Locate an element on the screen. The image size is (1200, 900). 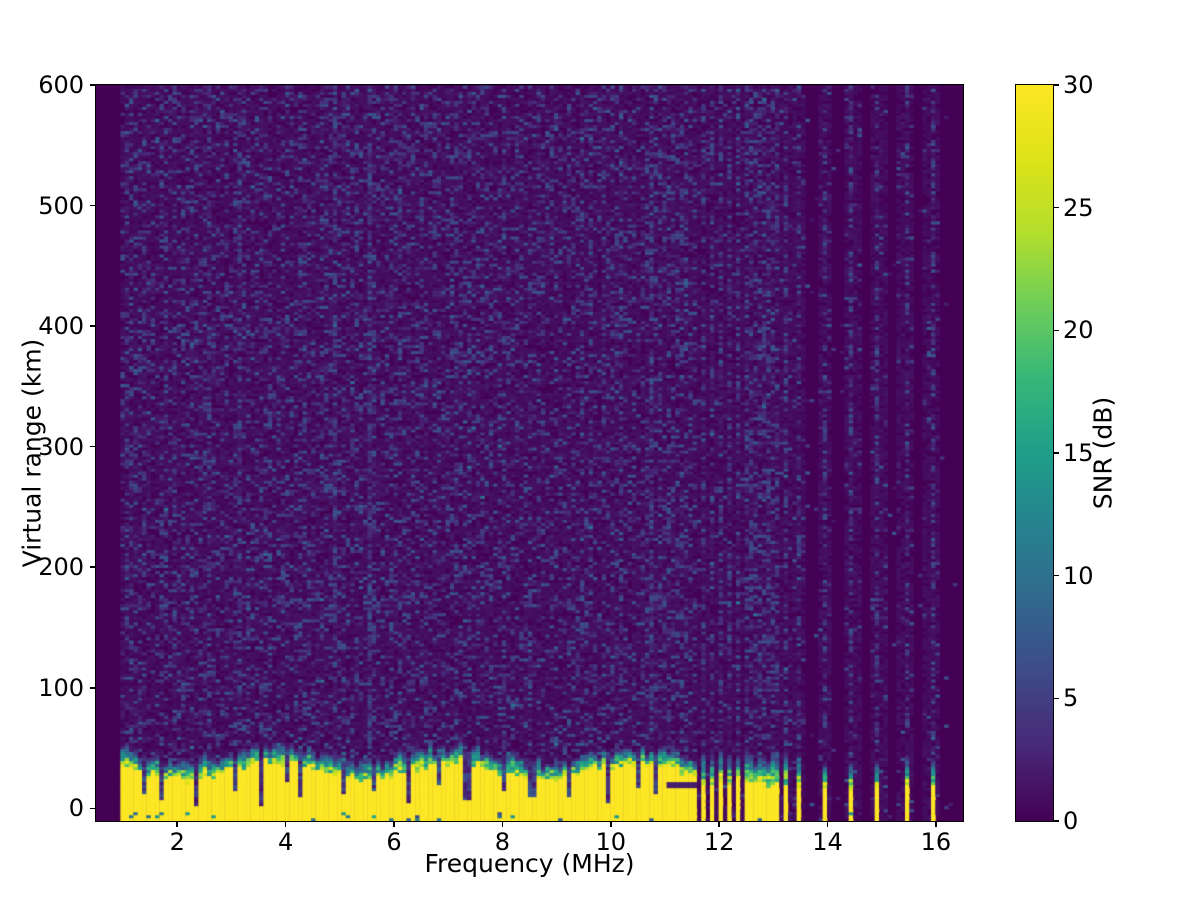
y-tick-label: 200 is located at coordinates (61, 567).